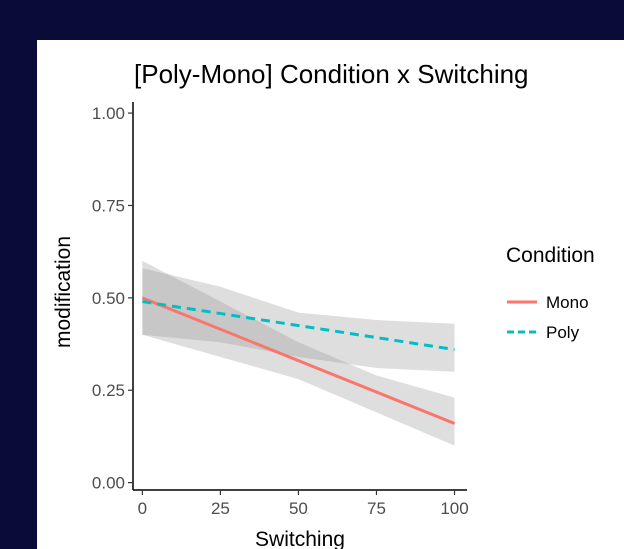 The image size is (624, 549). I want to click on x-tick-label: 25, so click(220, 508).